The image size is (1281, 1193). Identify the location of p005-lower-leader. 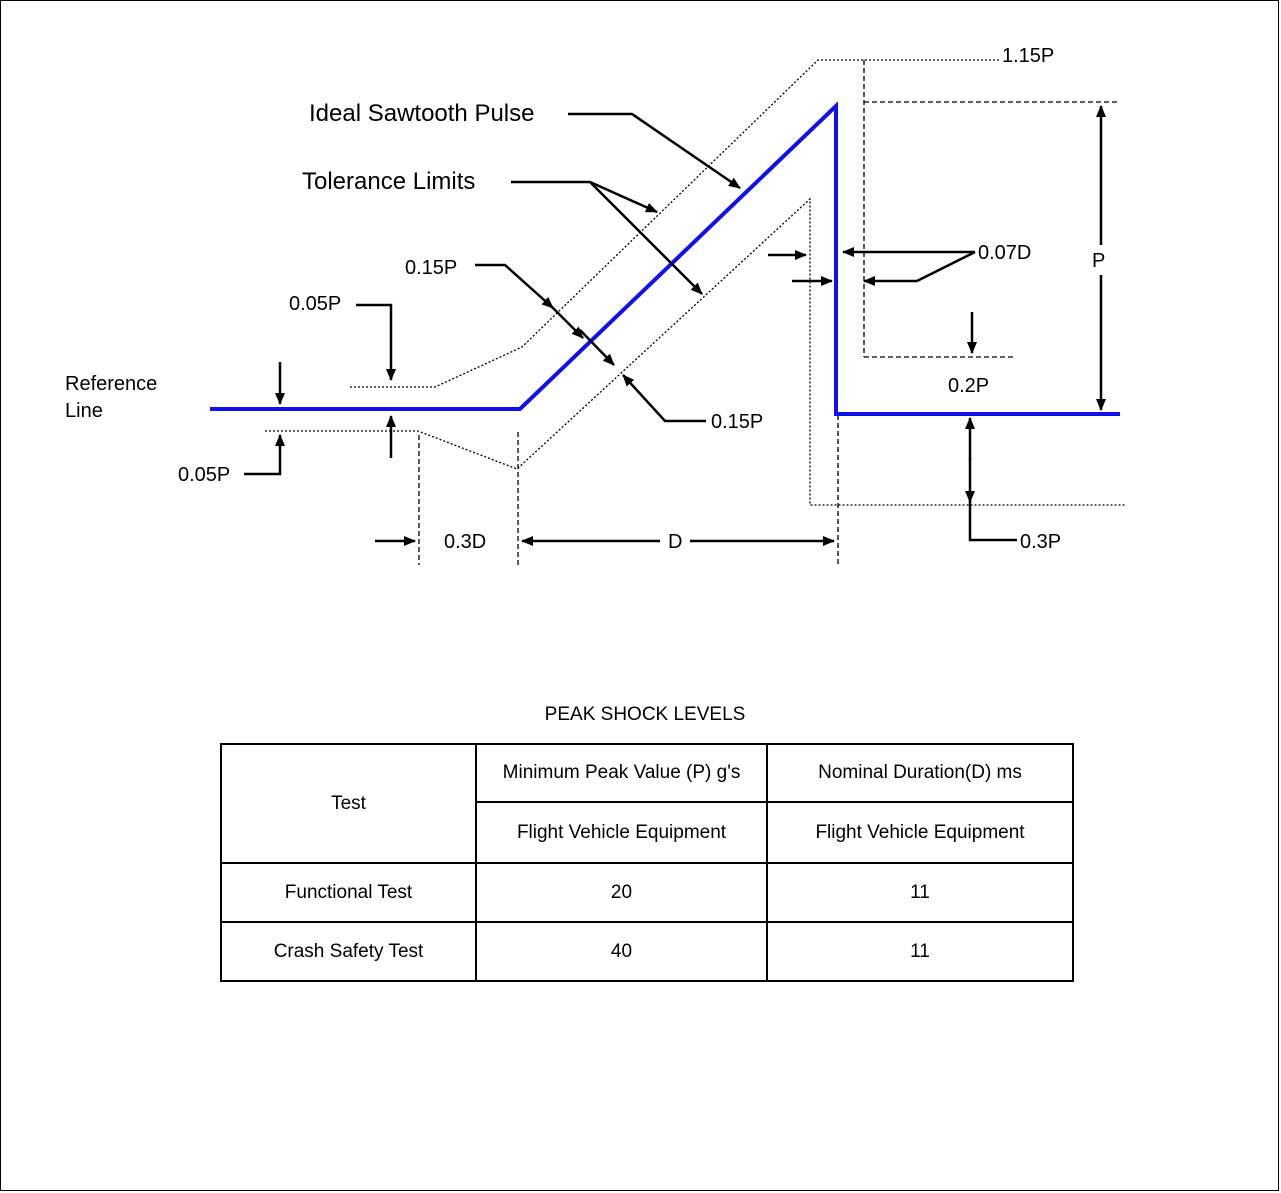
(264, 455).